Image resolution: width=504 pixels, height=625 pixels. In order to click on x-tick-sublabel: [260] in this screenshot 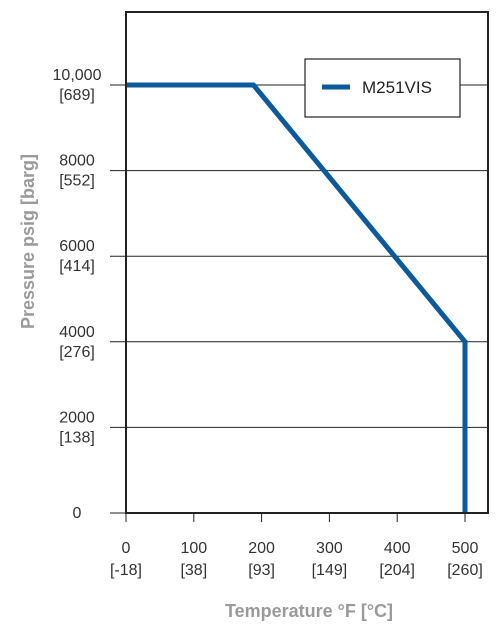, I will do `click(465, 570)`.